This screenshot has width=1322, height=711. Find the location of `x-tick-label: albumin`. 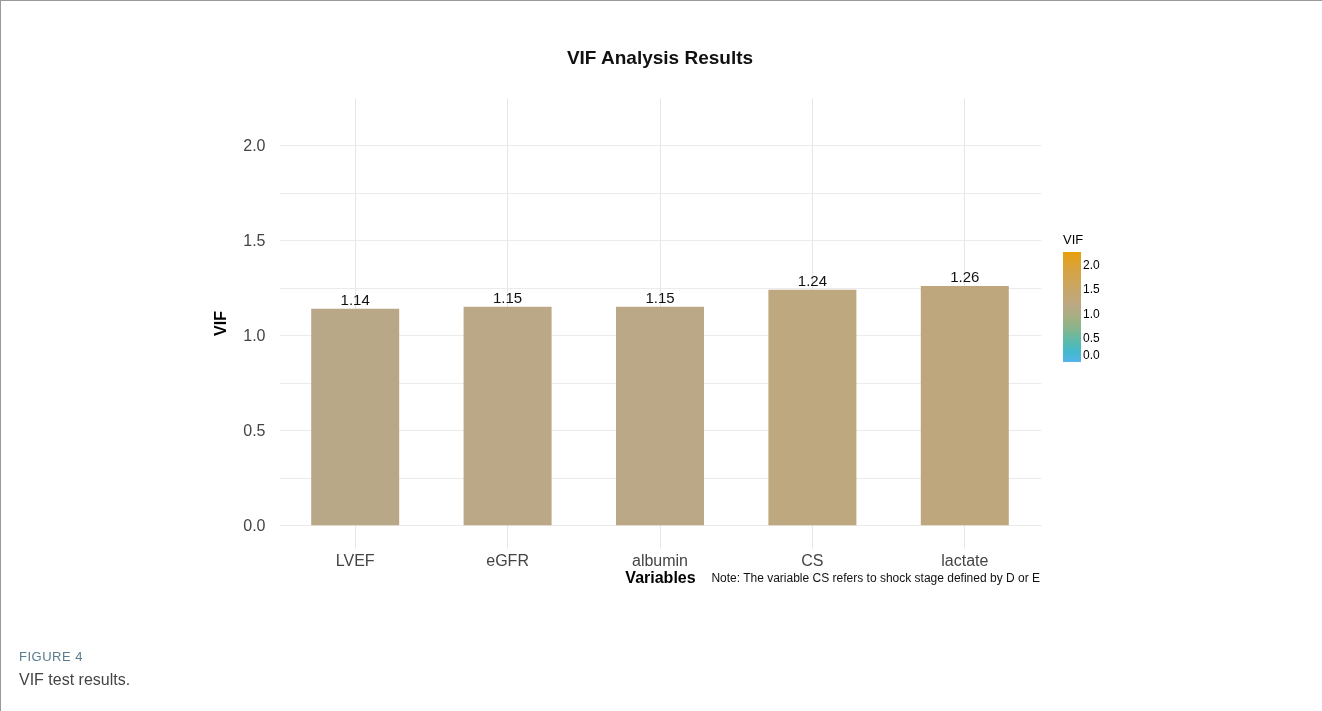

x-tick-label: albumin is located at coordinates (660, 560).